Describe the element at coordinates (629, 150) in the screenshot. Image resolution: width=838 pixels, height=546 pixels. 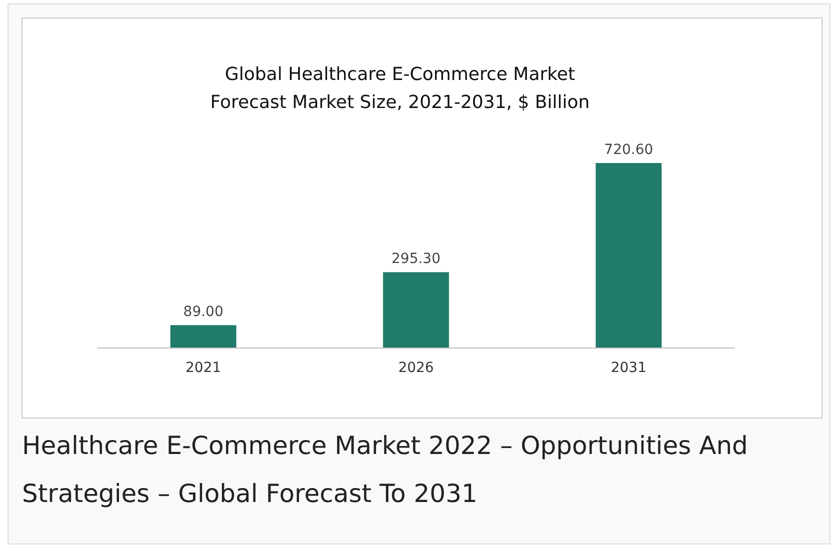
I see `data-label: 720.60` at that location.